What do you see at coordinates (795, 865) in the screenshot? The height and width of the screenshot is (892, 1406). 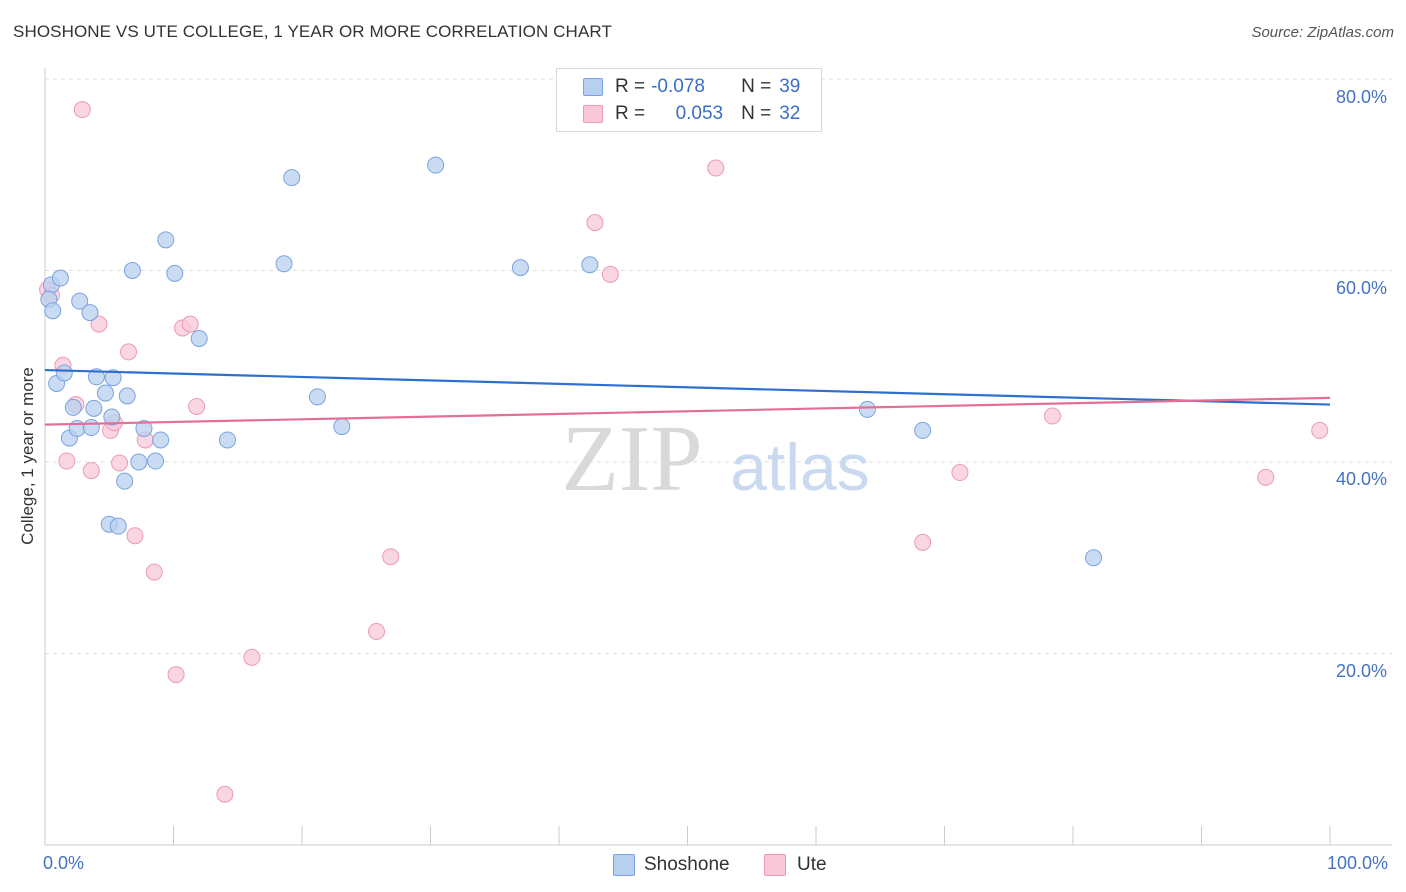 I see `legend-item-ute: Ute` at bounding box center [795, 865].